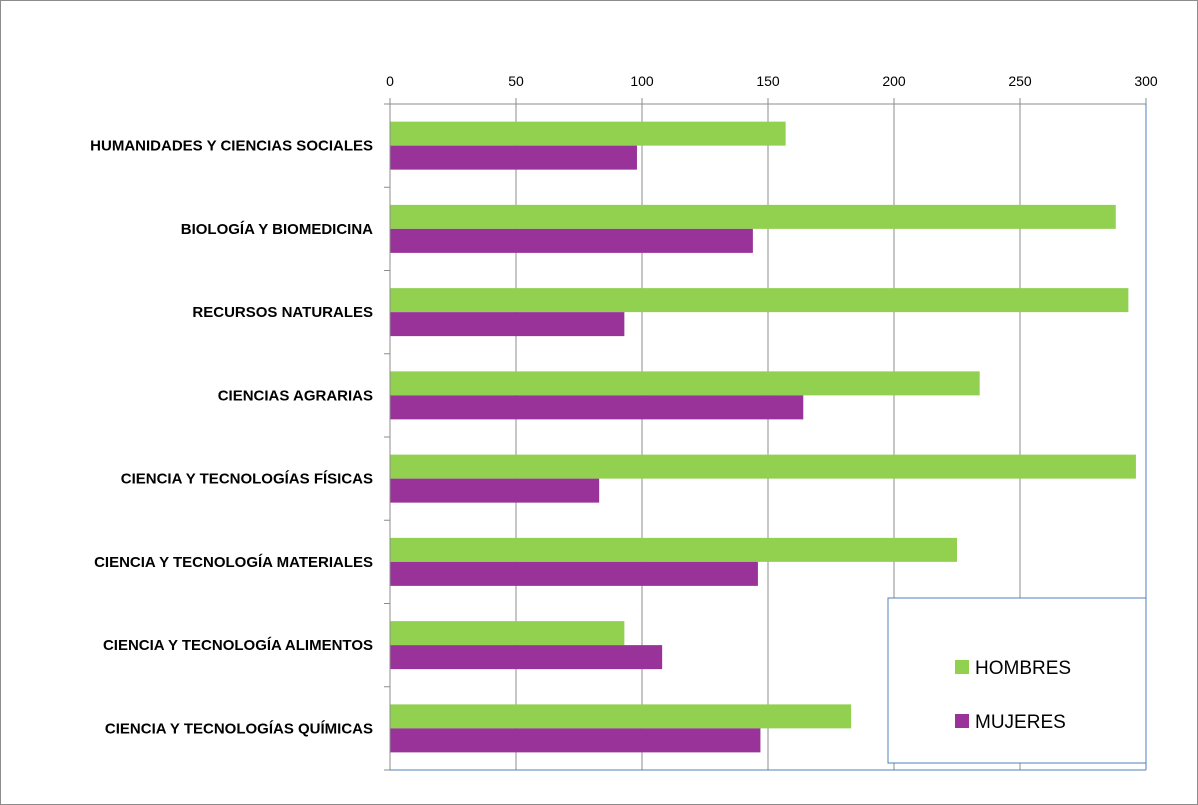  What do you see at coordinates (390, 81) in the screenshot?
I see `x-tick-label: 0` at bounding box center [390, 81].